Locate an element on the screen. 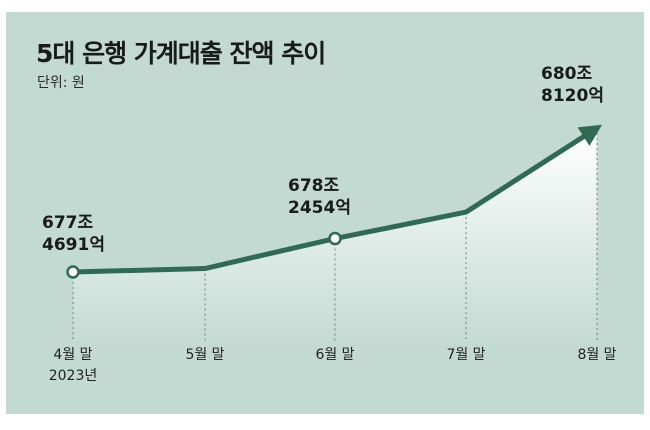 Image resolution: width=650 pixels, height=430 pixels. x-tick-jun: 6월 말 is located at coordinates (334, 355).